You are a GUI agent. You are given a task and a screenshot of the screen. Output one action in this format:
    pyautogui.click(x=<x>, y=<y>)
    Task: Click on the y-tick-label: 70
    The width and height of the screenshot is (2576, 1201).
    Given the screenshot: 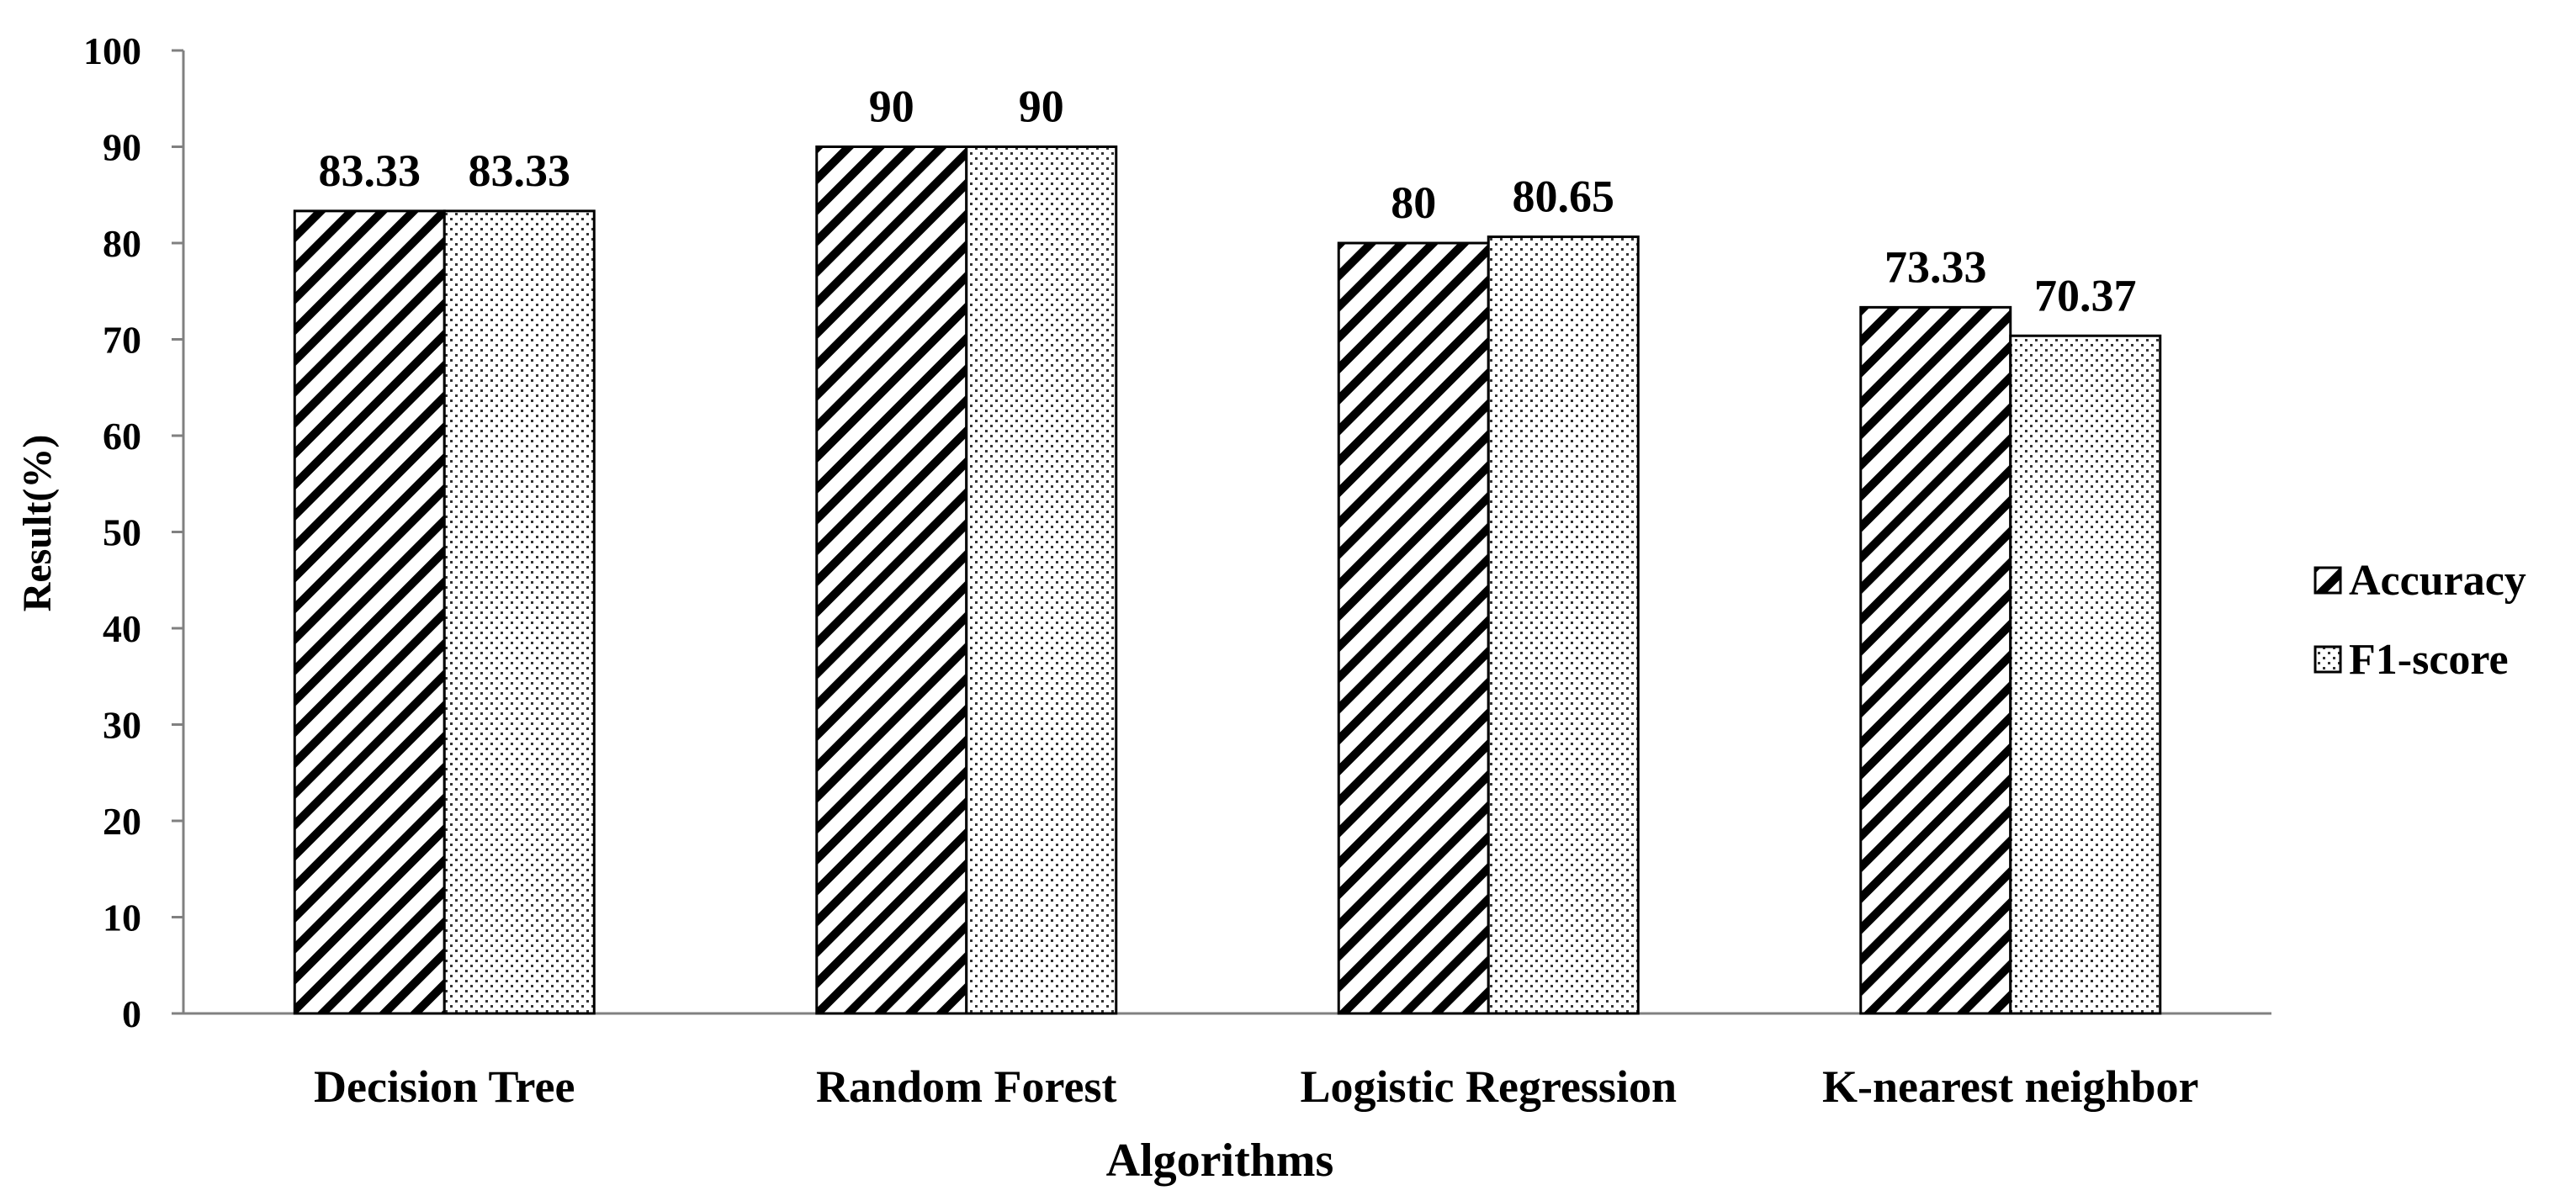 What is the action you would take?
    pyautogui.click(x=122, y=340)
    